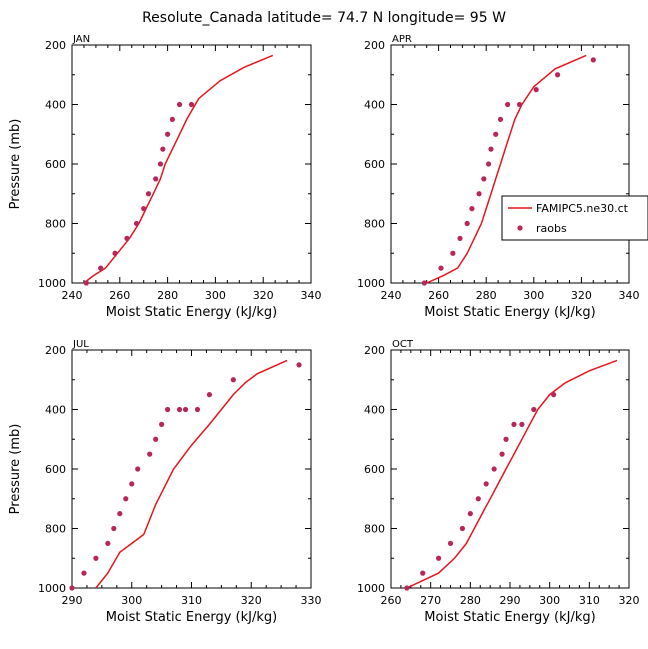 This screenshot has height=649, width=648. What do you see at coordinates (119, 295) in the screenshot?
I see `x-tick-label: 260` at bounding box center [119, 295].